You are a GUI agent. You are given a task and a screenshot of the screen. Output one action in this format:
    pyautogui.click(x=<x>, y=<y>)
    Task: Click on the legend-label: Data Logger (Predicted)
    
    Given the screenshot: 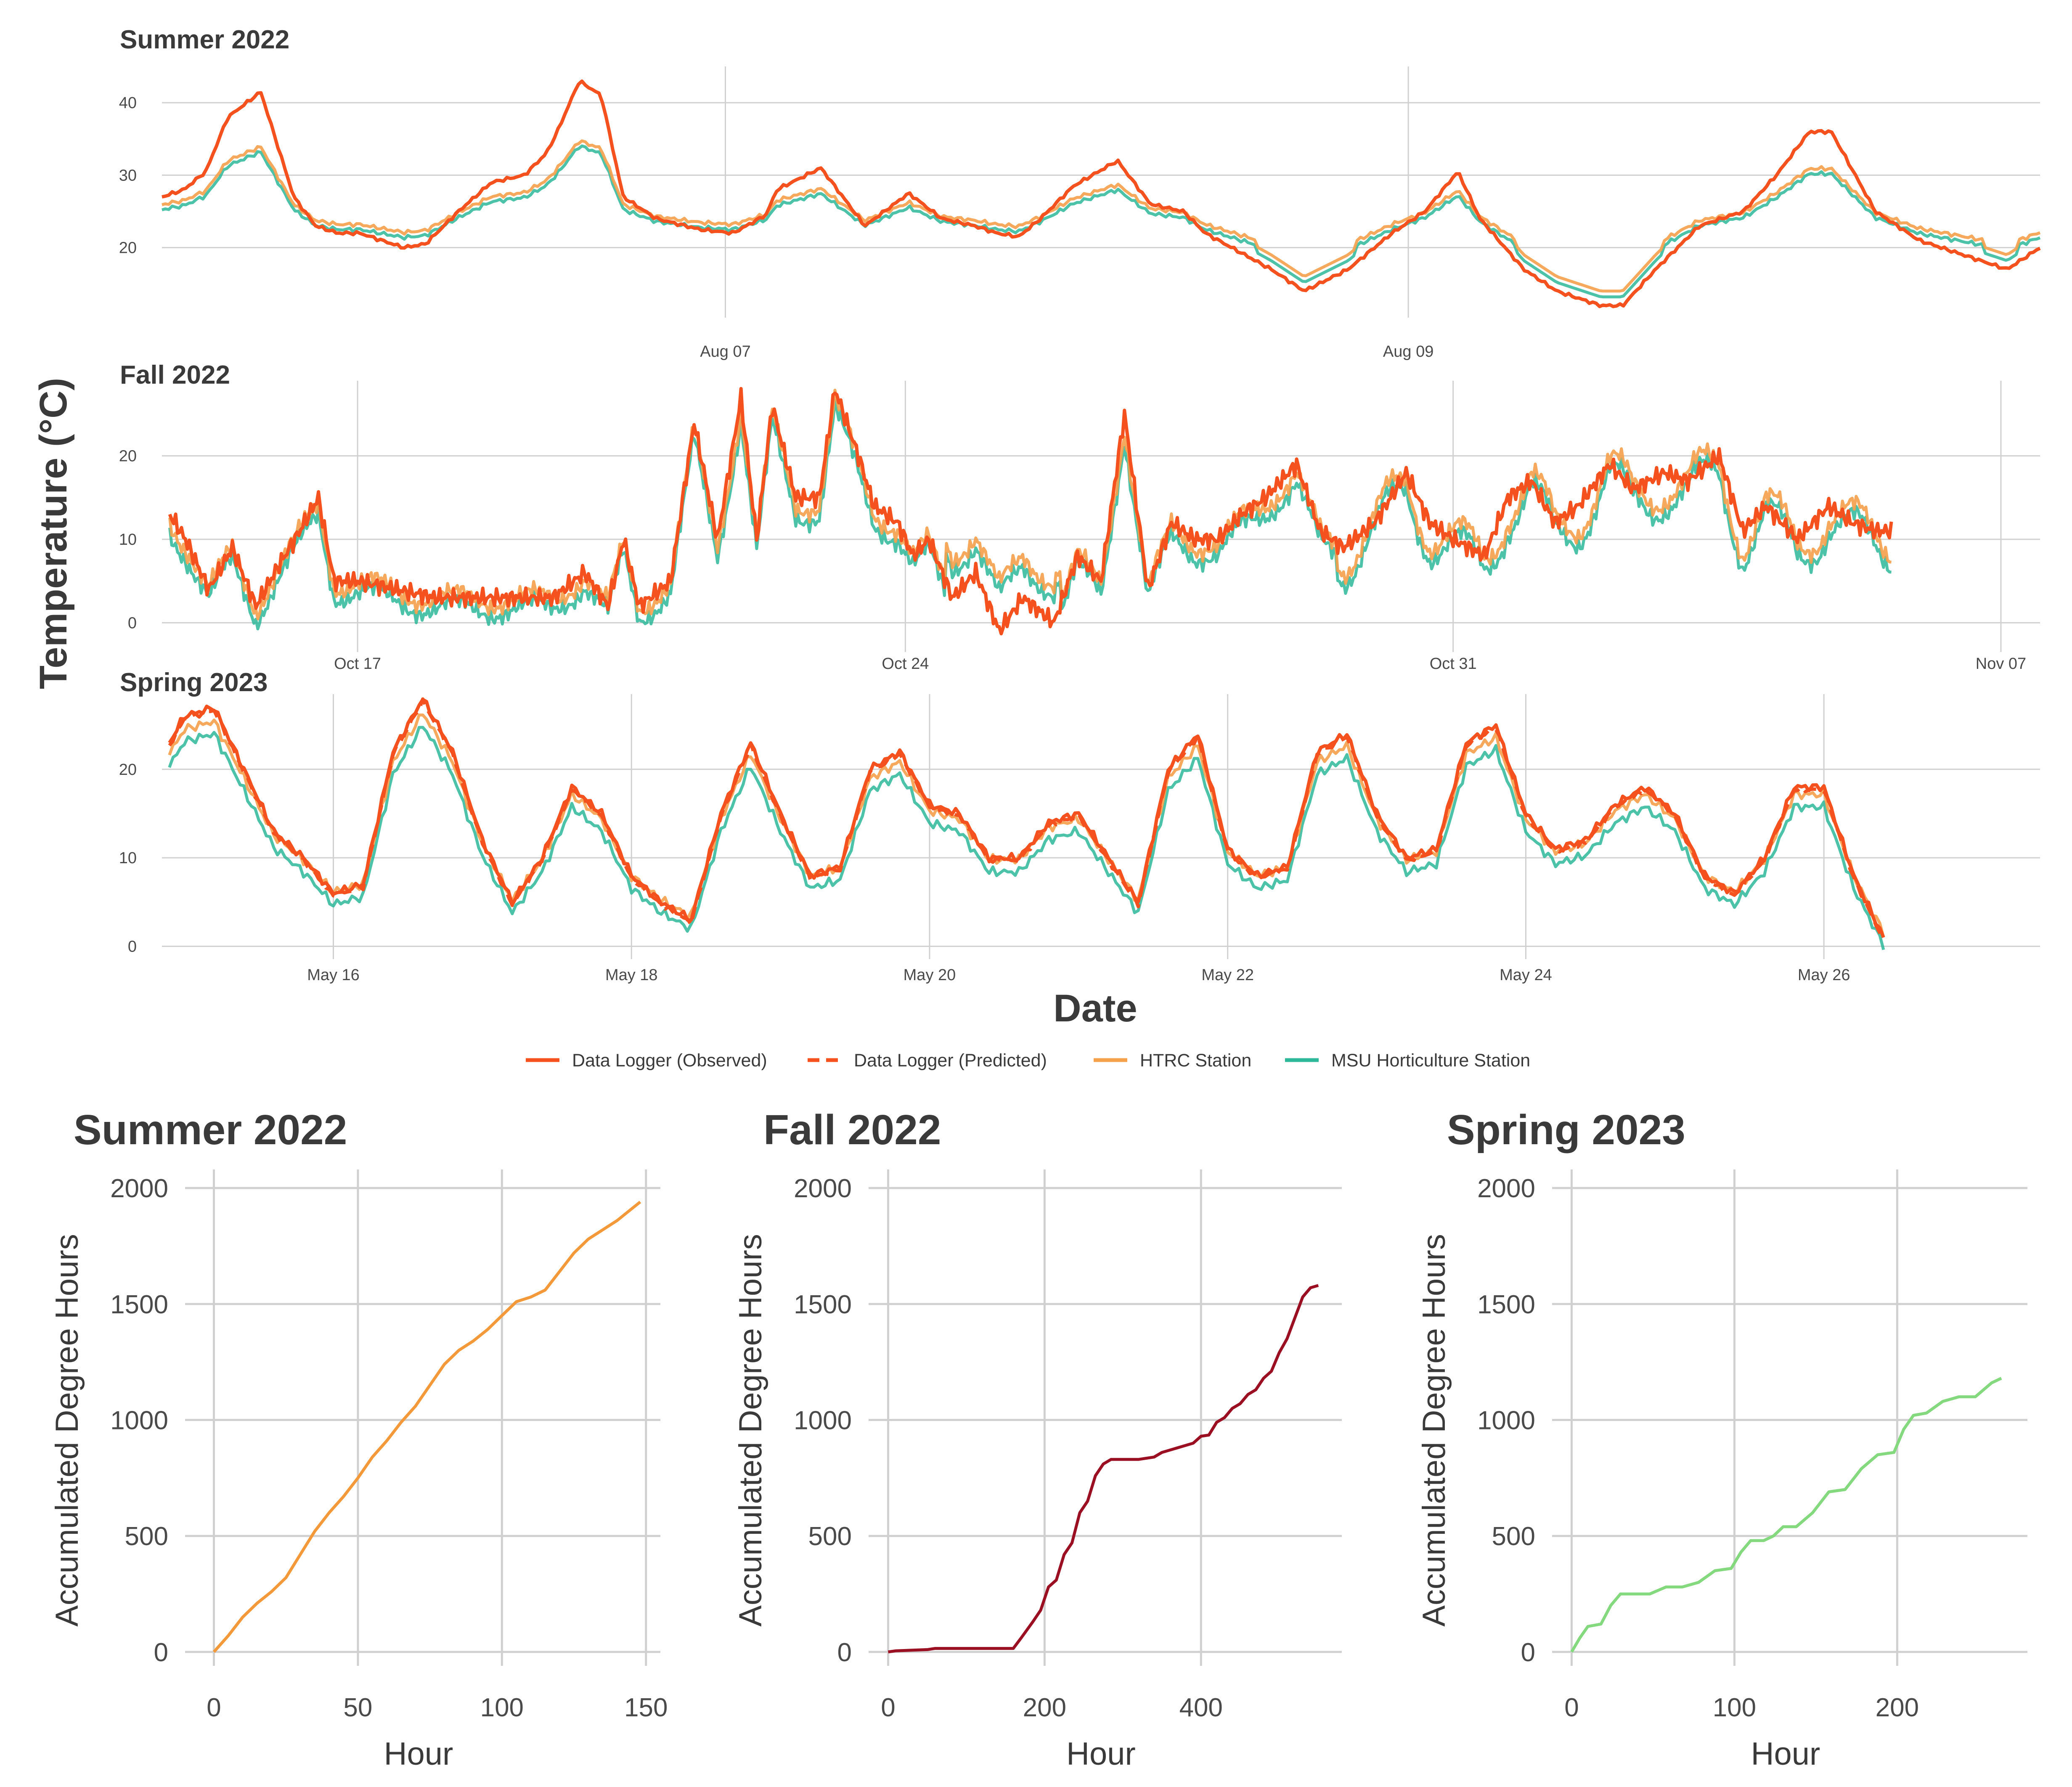 What is the action you would take?
    pyautogui.click(x=950, y=1060)
    